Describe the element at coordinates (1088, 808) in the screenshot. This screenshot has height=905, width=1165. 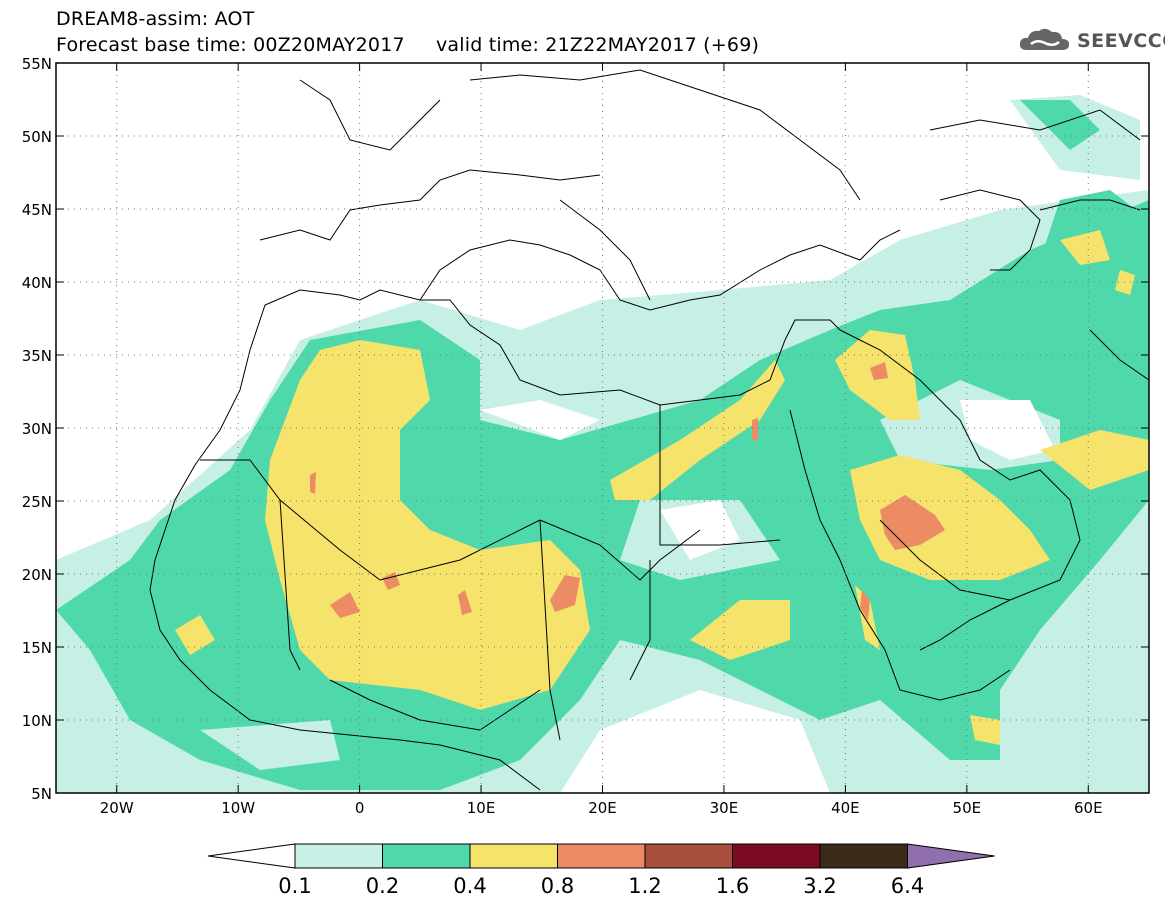
I see `lon-tick-label: 60E` at that location.